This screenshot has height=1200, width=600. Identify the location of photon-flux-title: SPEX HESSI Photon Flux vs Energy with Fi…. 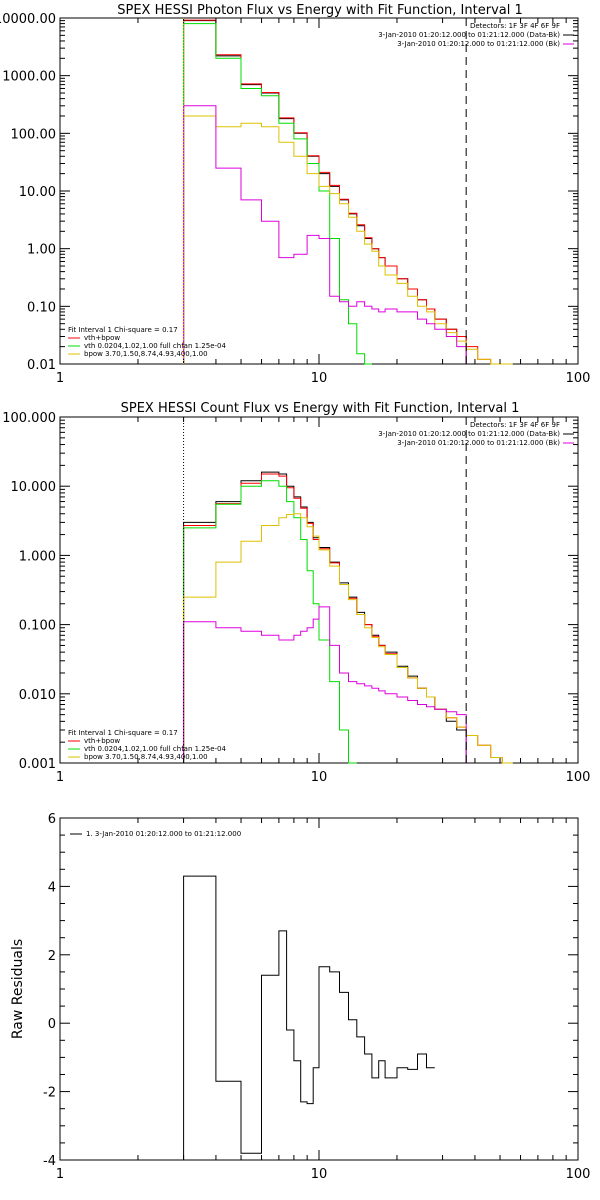
(320, 10).